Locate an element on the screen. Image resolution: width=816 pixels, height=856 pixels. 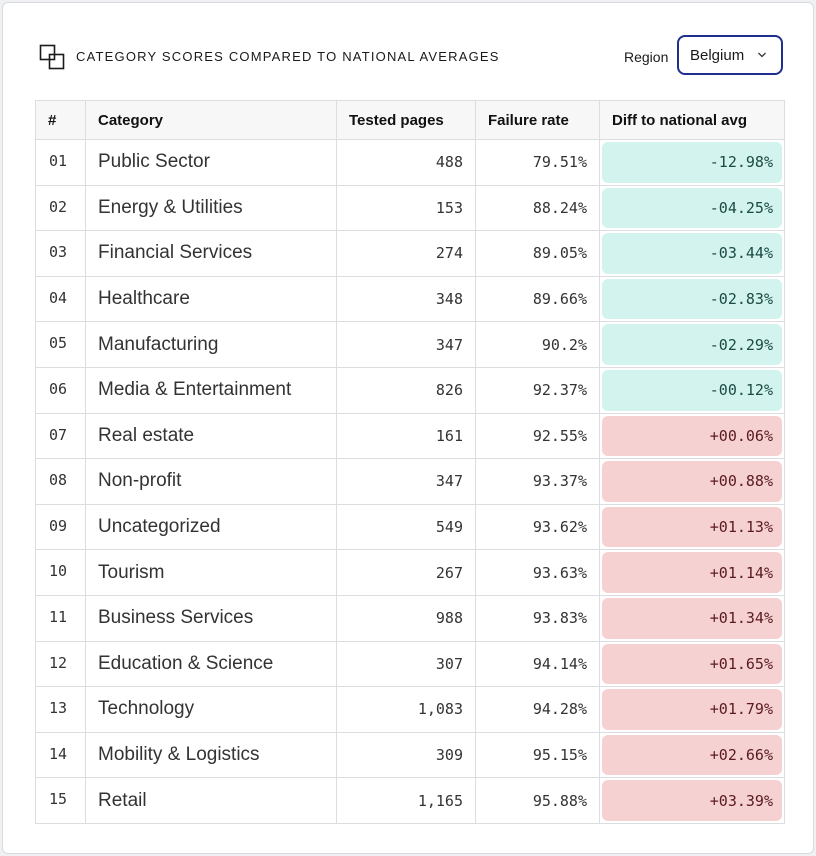
table-row: 01 Public Sector 488 79.51% -12.98% is located at coordinates (410, 162).